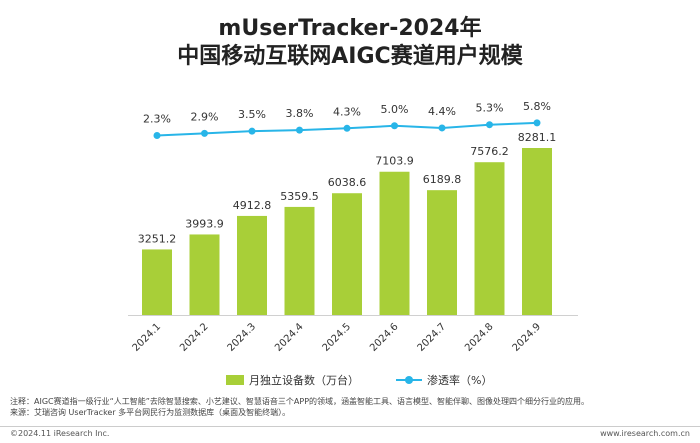 Image resolution: width=700 pixels, height=443 pixels. Describe the element at coordinates (490, 108) in the screenshot. I see `penetration-value-label: 5.3%` at that location.